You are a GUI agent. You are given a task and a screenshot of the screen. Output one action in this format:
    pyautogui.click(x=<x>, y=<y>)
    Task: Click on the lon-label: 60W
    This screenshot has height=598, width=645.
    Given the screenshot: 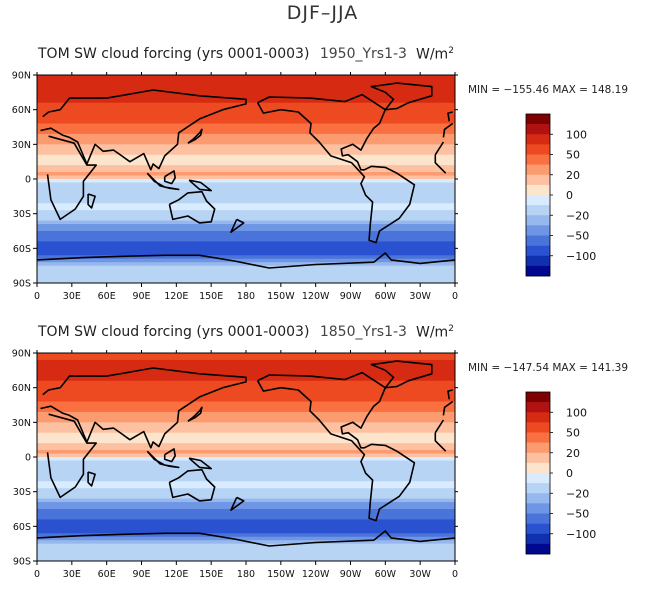 What is the action you would take?
    pyautogui.click(x=386, y=296)
    